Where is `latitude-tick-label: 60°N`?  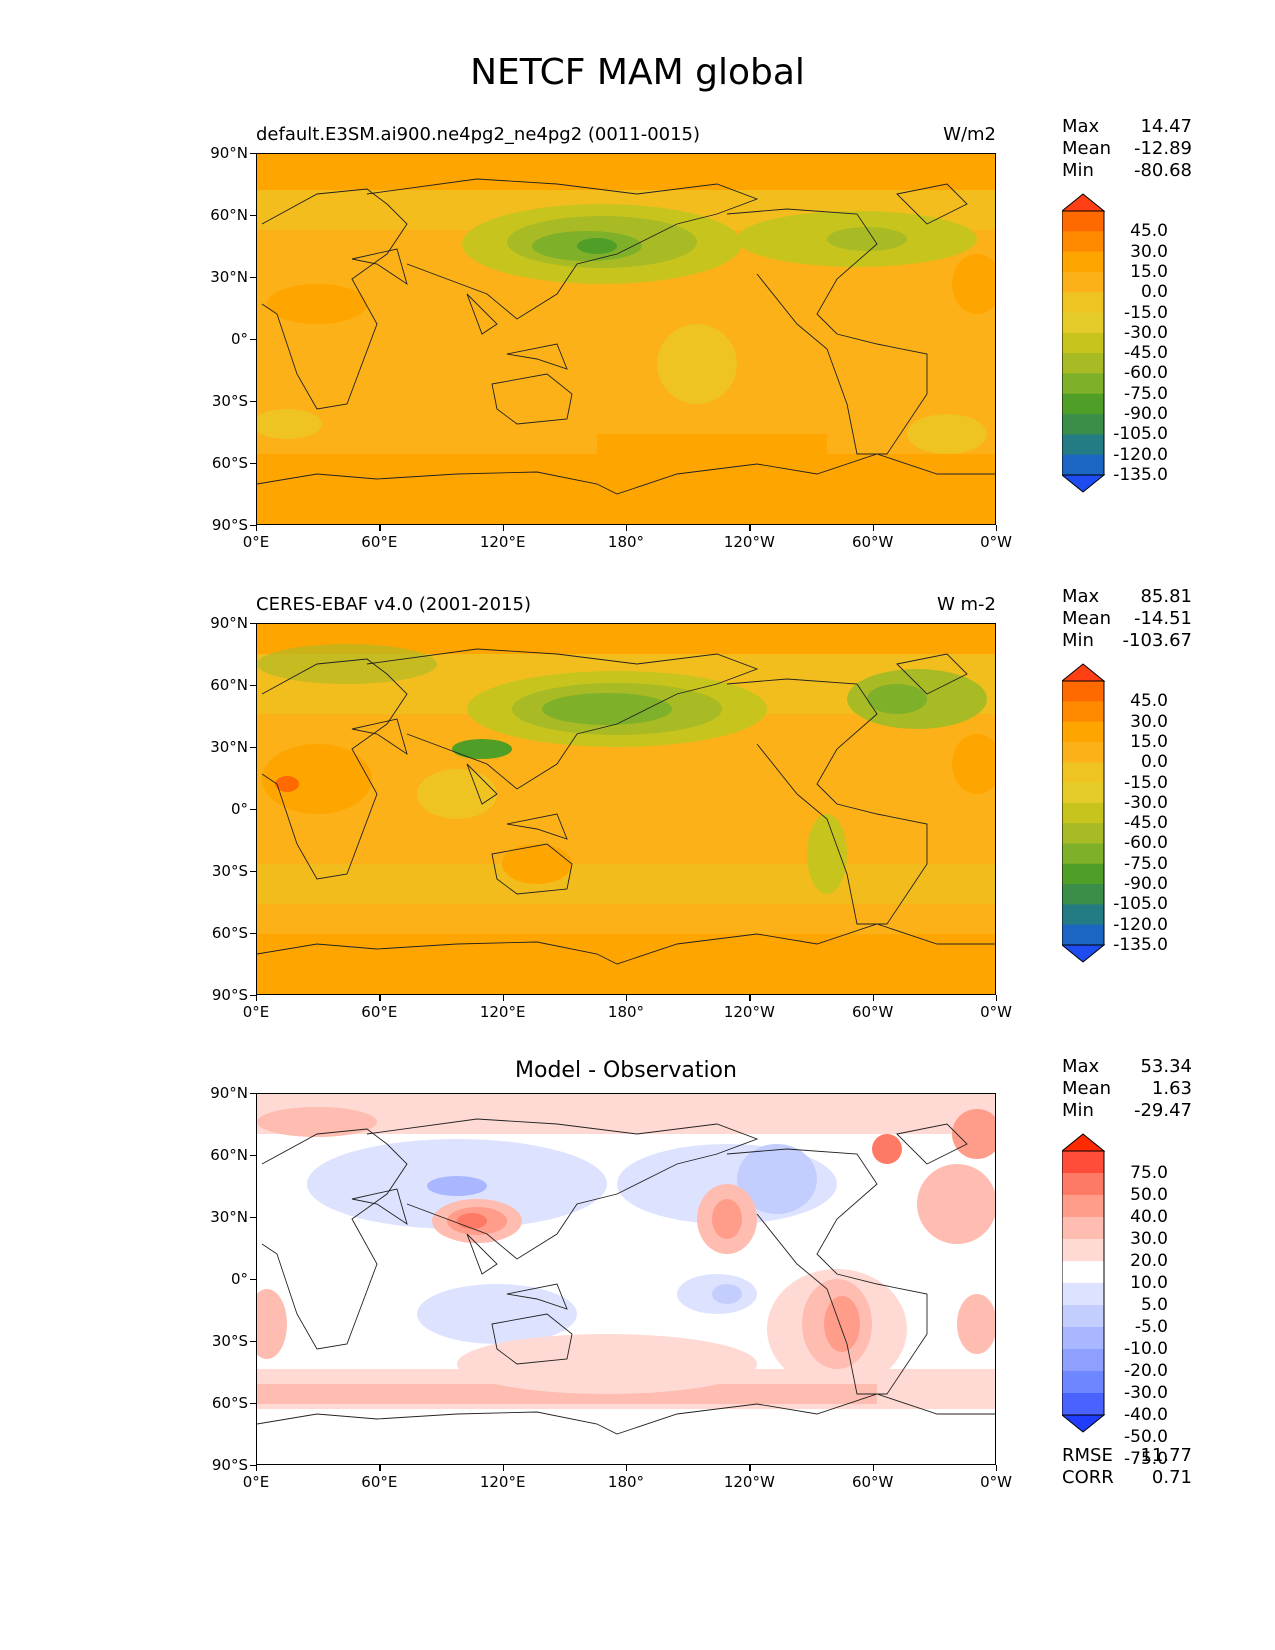 latitude-tick-label: 60°N is located at coordinates (229, 685).